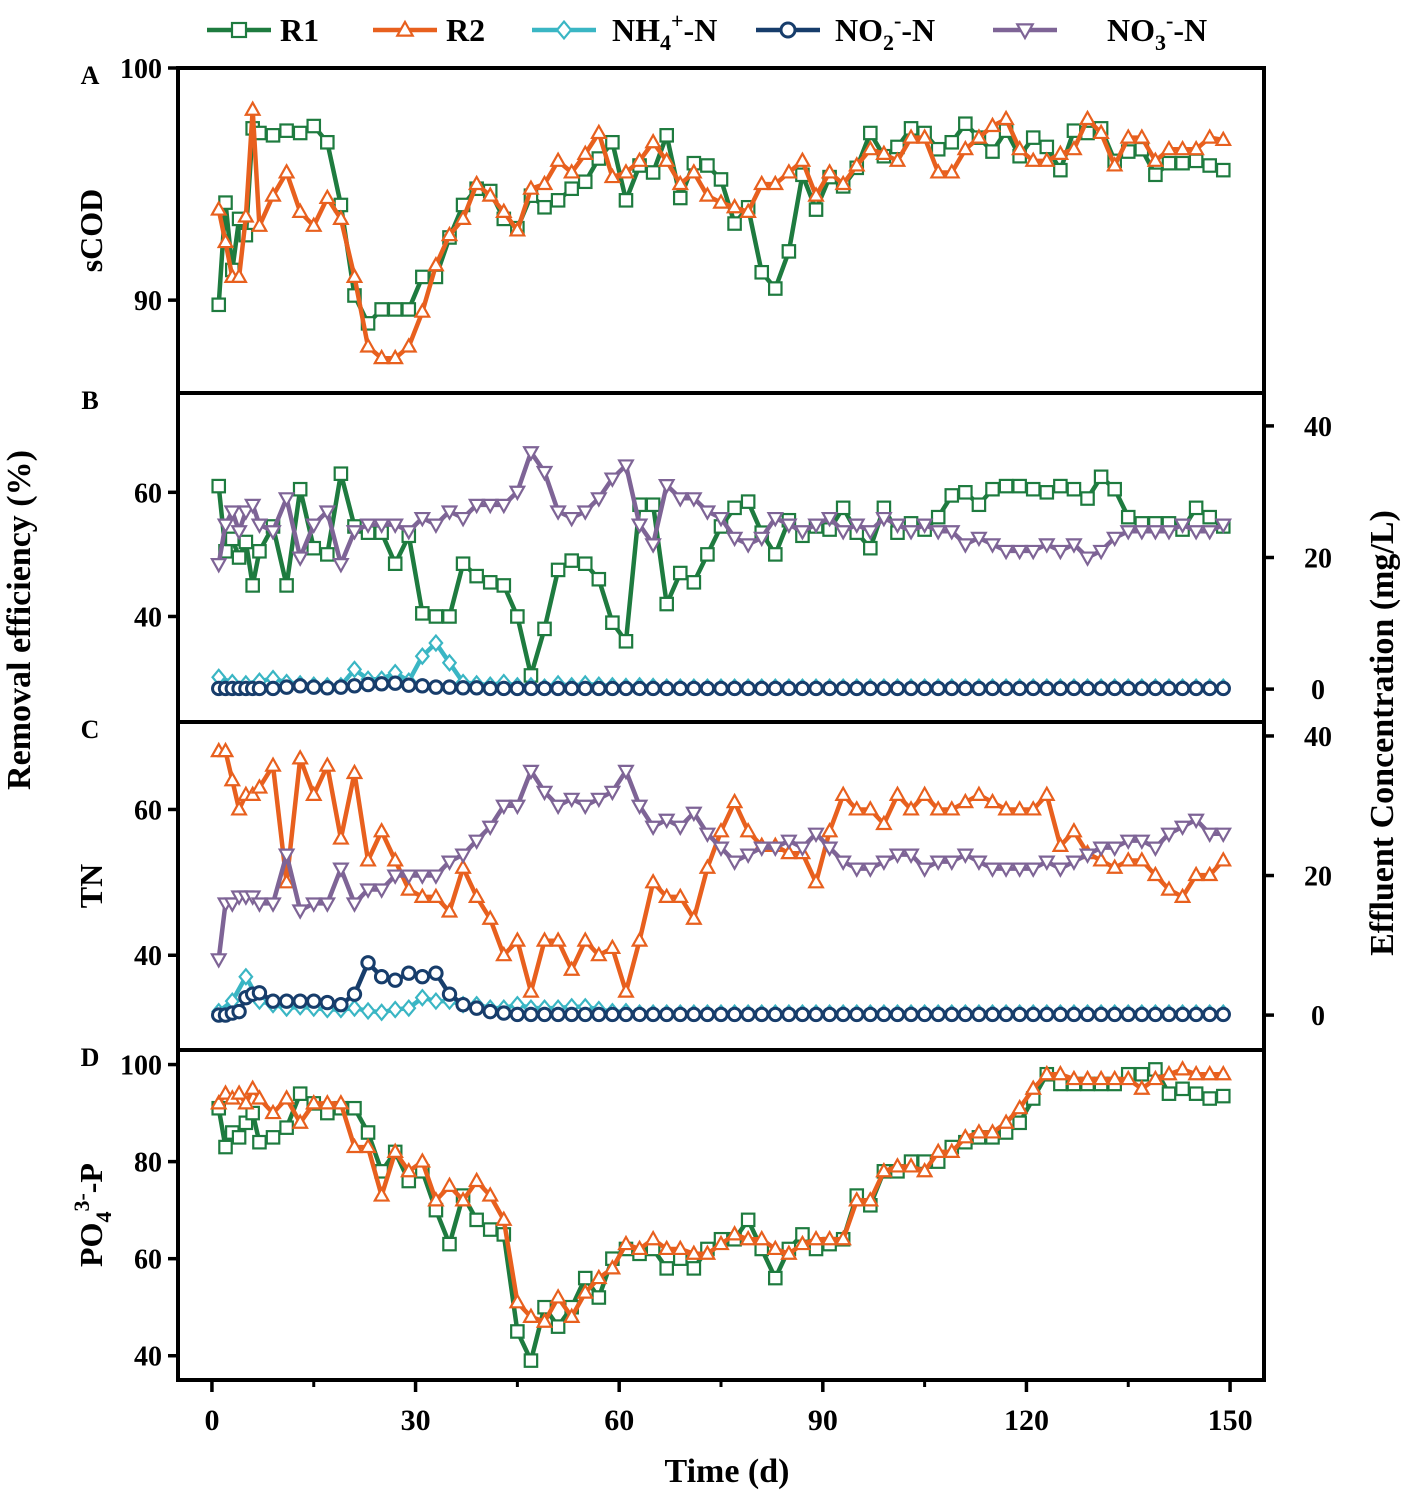 The height and width of the screenshot is (1500, 1418). Describe the element at coordinates (148, 301) in the screenshot. I see `y-tick-label: 90` at that location.